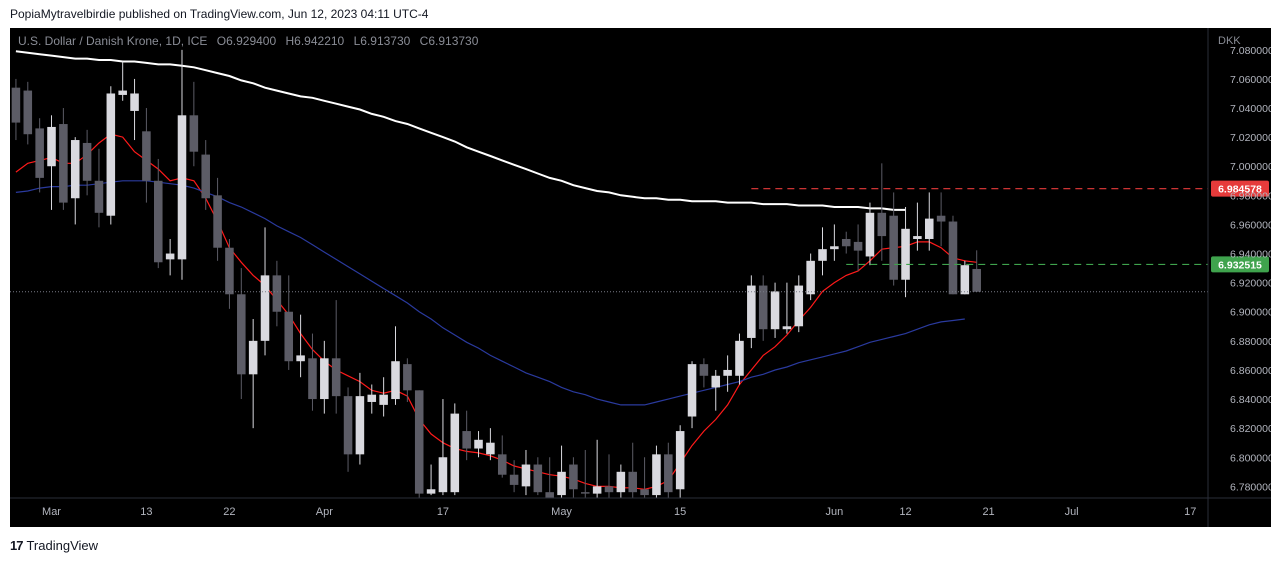 This screenshot has height=563, width=1280. I want to click on y-tick-label: 6.920000, so click(1250, 284).